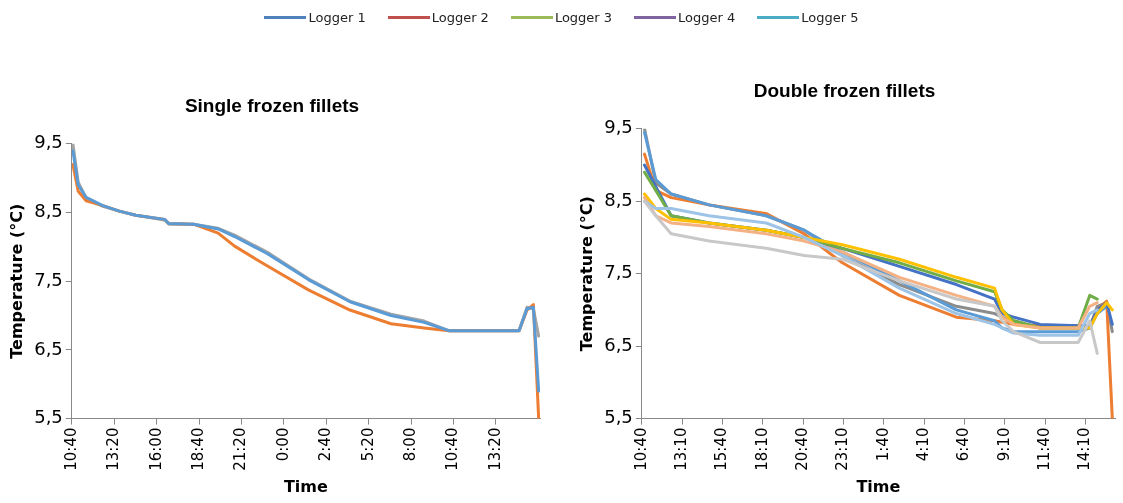 This screenshot has height=503, width=1123. I want to click on x-tick-label: 18:40, so click(197, 449).